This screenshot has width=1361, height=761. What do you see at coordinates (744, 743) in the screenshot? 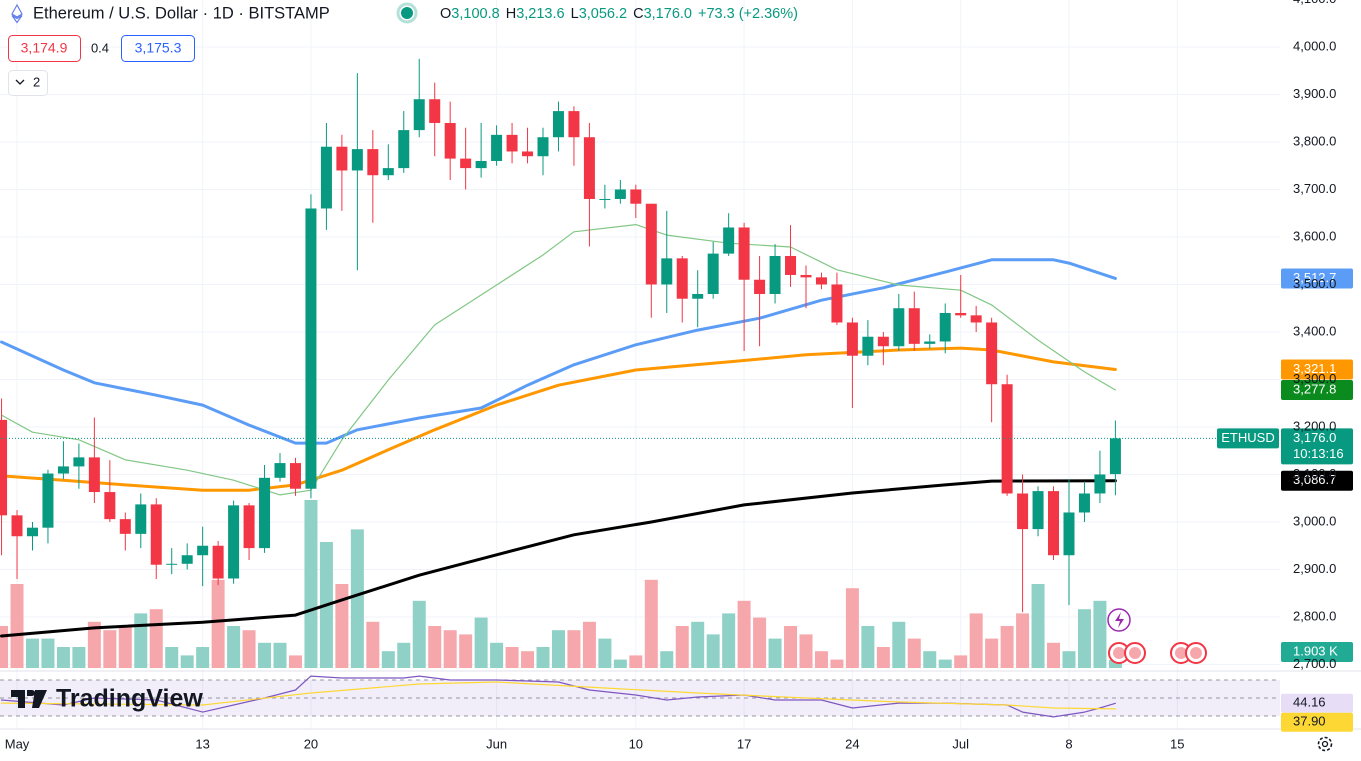
I see `x-tick-label: 17` at bounding box center [744, 743].